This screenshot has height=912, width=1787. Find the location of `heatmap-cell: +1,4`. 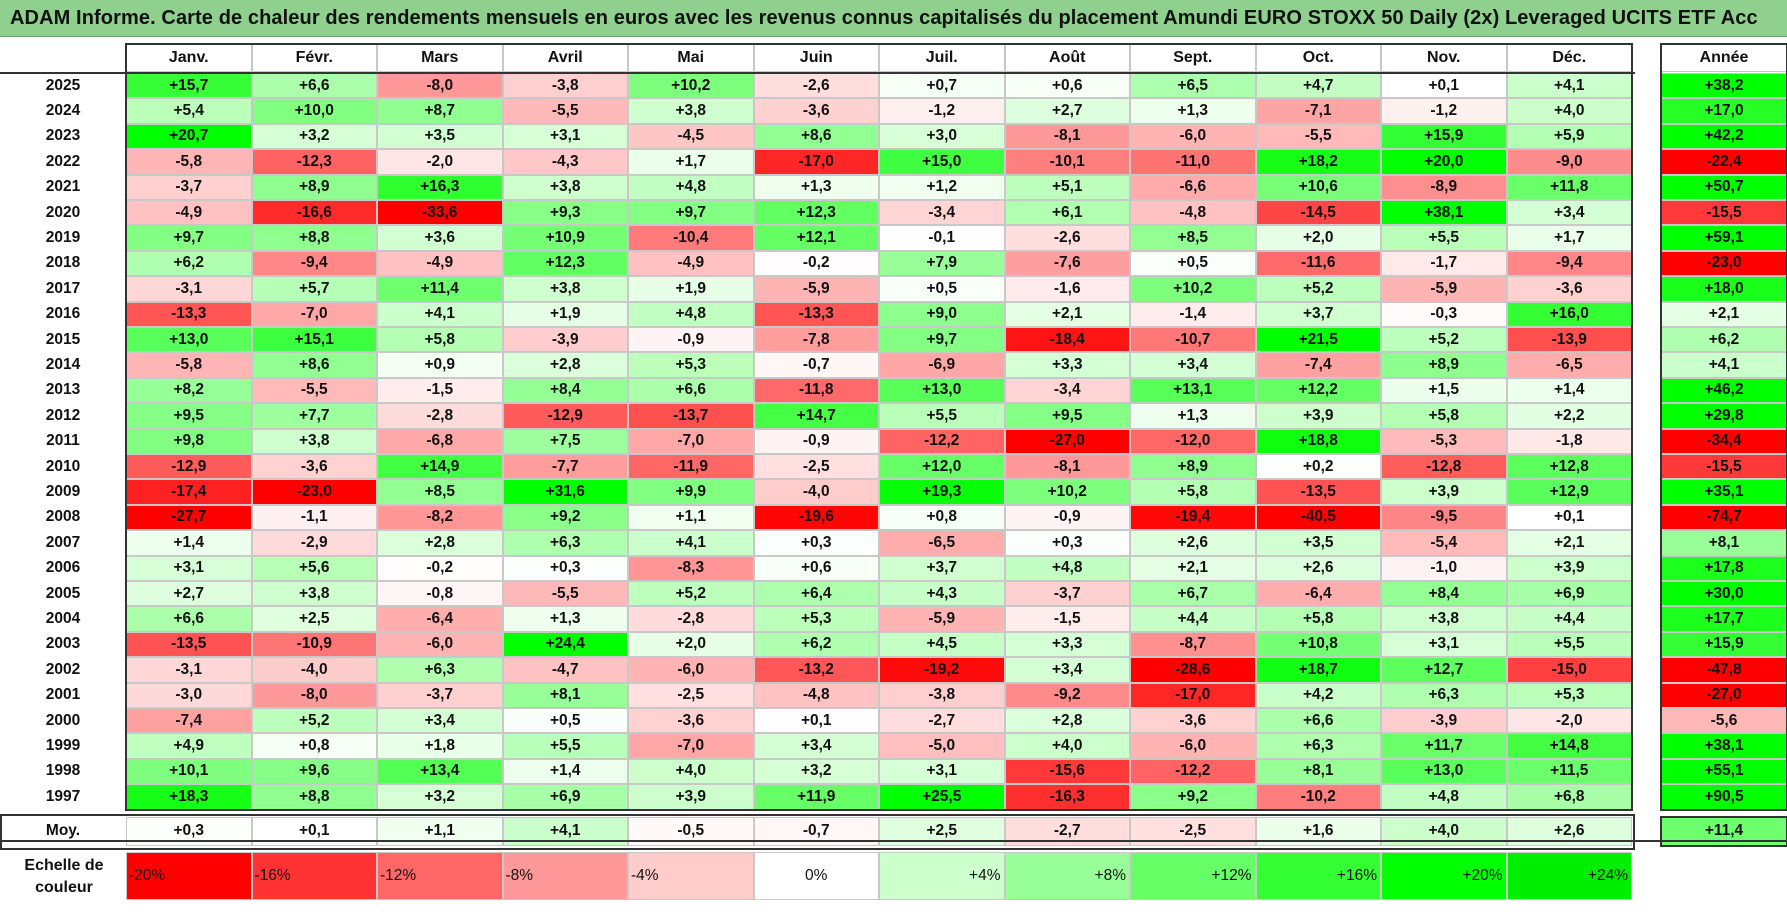

heatmap-cell: +1,4 is located at coordinates (1569, 390).